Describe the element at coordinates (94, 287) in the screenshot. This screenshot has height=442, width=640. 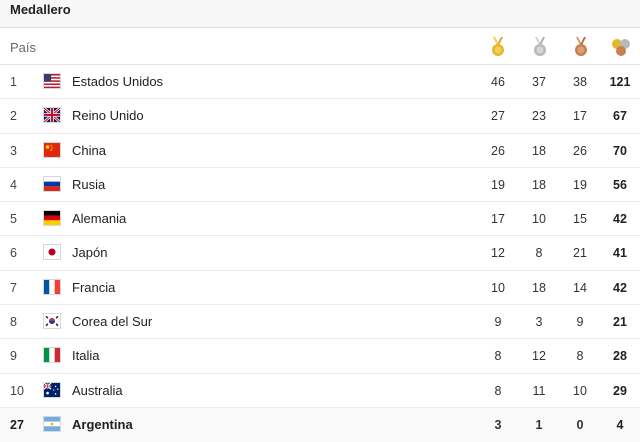
I see `country-name: Francia` at that location.